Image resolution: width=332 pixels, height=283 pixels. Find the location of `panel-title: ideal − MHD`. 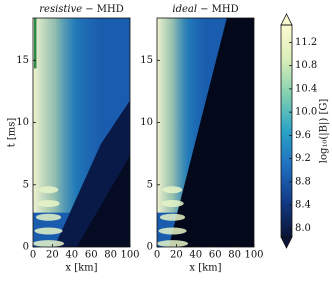

panel-title: ideal − MHD is located at coordinates (205, 9).